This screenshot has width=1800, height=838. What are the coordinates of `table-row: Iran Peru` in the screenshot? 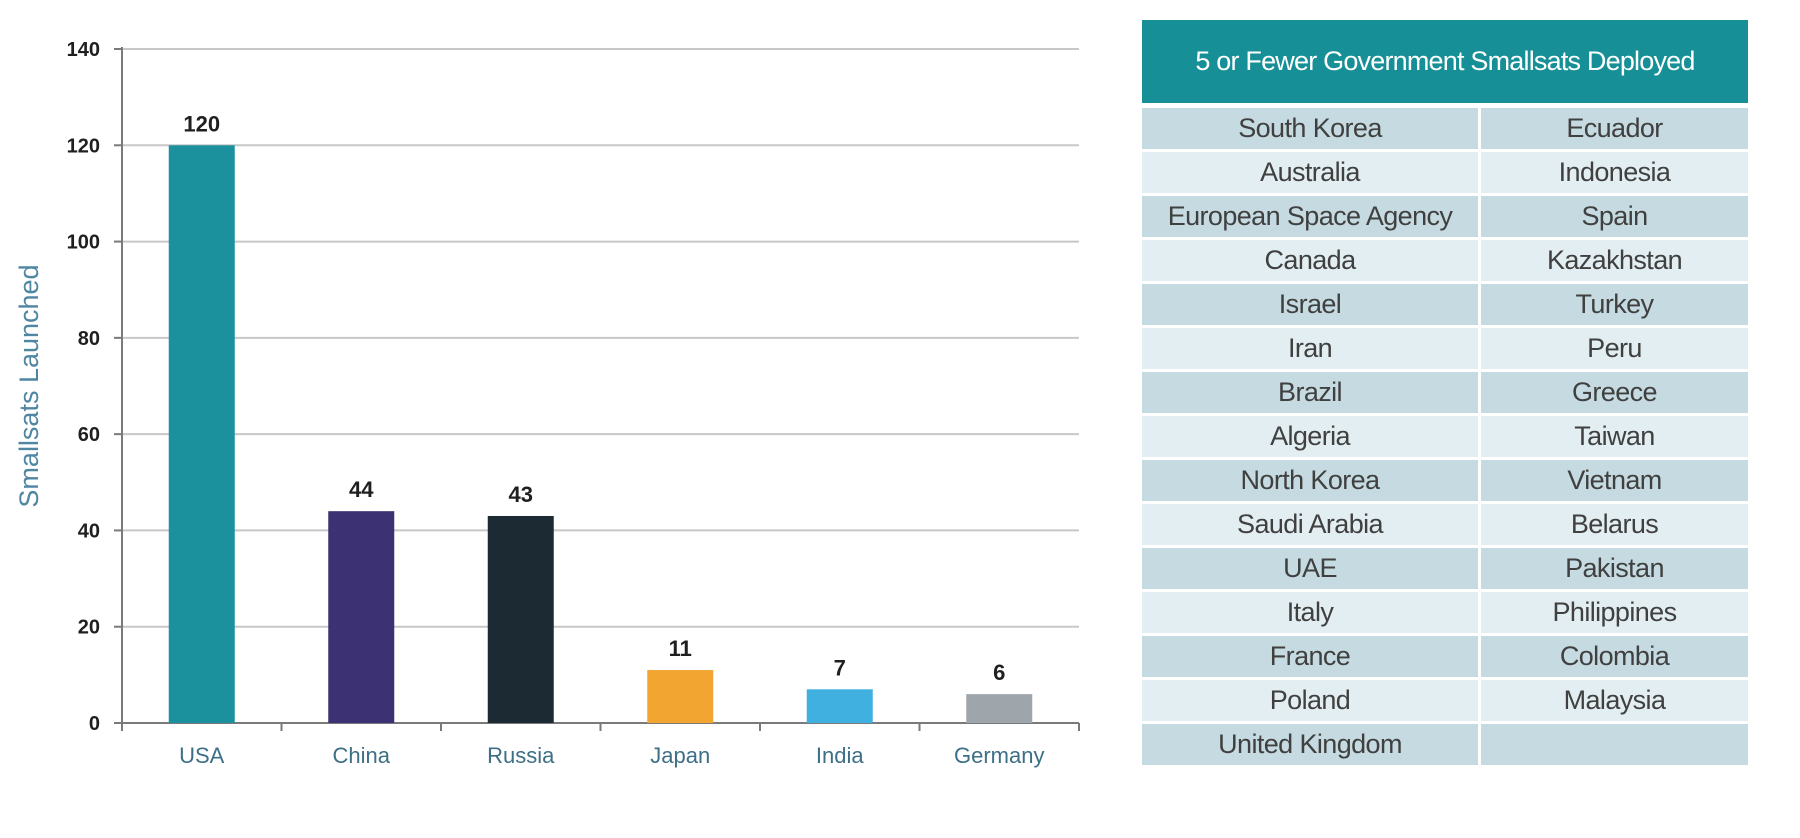 It's located at (1445, 350).